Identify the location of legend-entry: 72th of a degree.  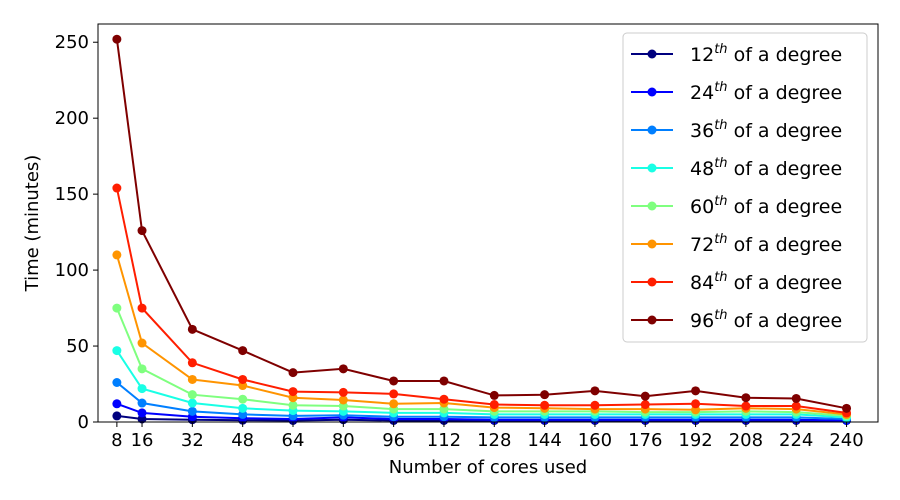
(736, 244).